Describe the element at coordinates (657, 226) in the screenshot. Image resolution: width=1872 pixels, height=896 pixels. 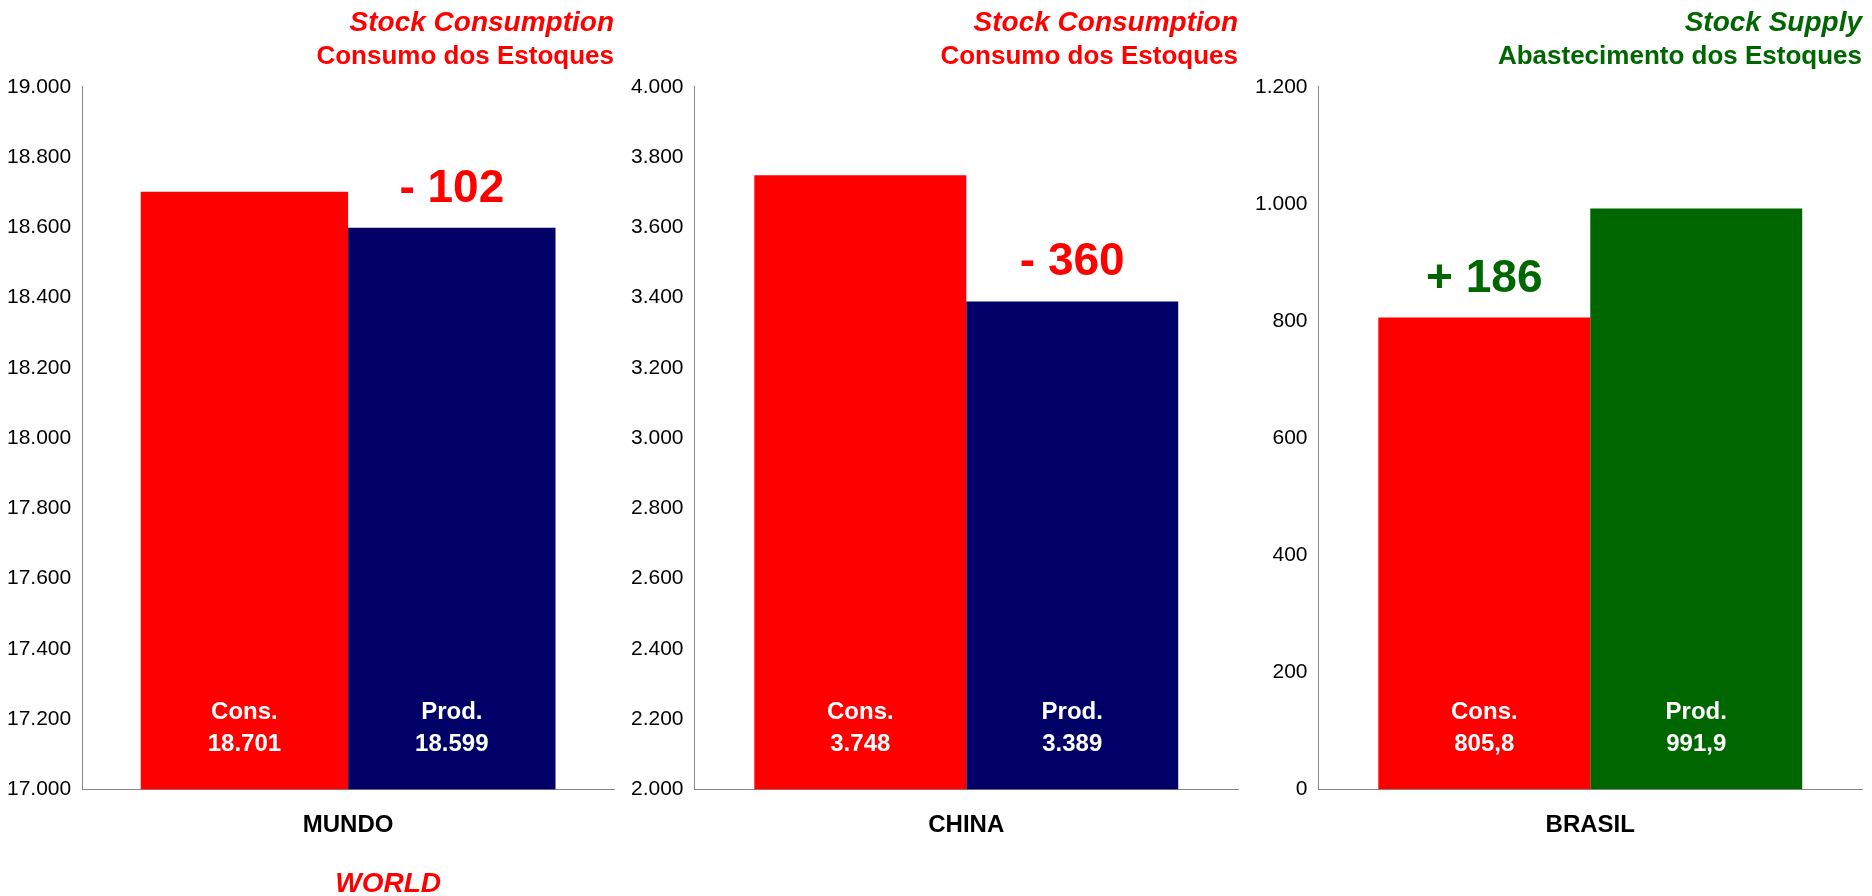
I see `y-tick-label: 3.600` at that location.